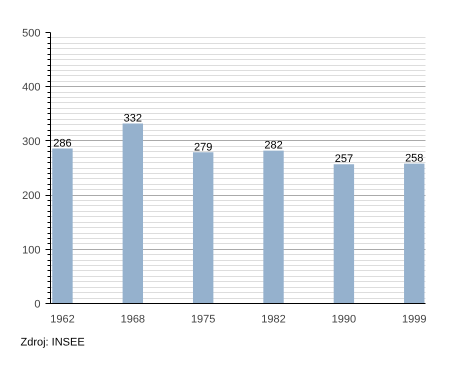 Image resolution: width=455 pixels, height=373 pixels. What do you see at coordinates (133, 118) in the screenshot?
I see `data-label: 332` at bounding box center [133, 118].